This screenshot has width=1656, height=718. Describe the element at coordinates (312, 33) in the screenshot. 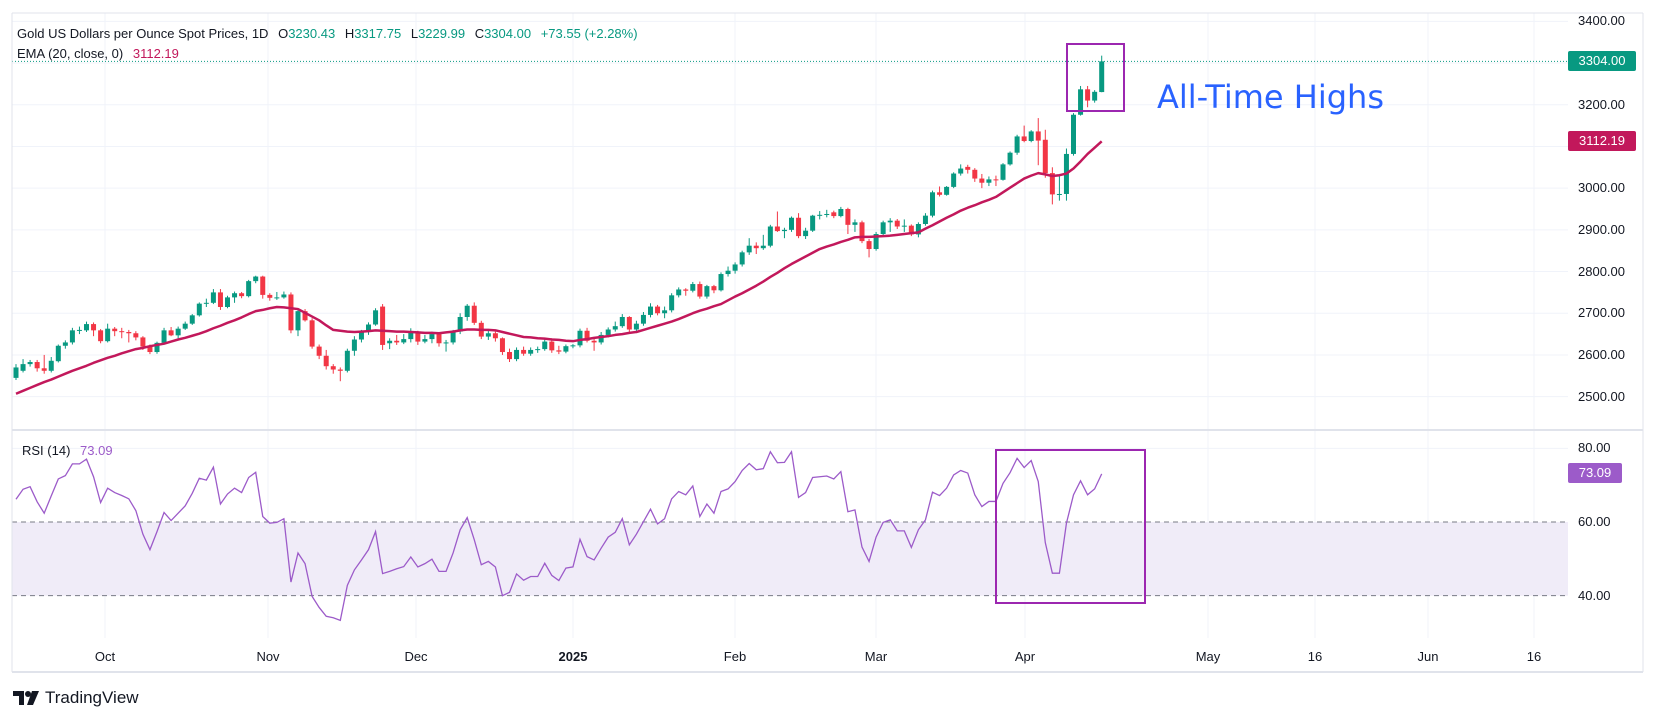

I see `open-value: 3230.43` at that location.